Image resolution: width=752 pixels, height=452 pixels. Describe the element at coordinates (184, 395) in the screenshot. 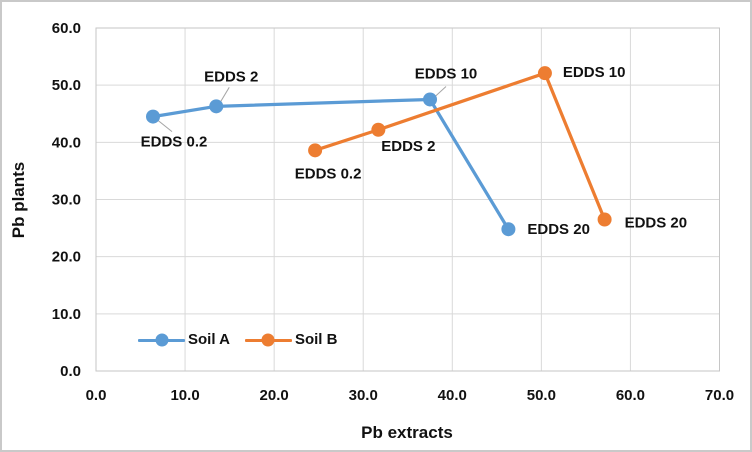

I see `x-tick-label: 10.0` at that location.